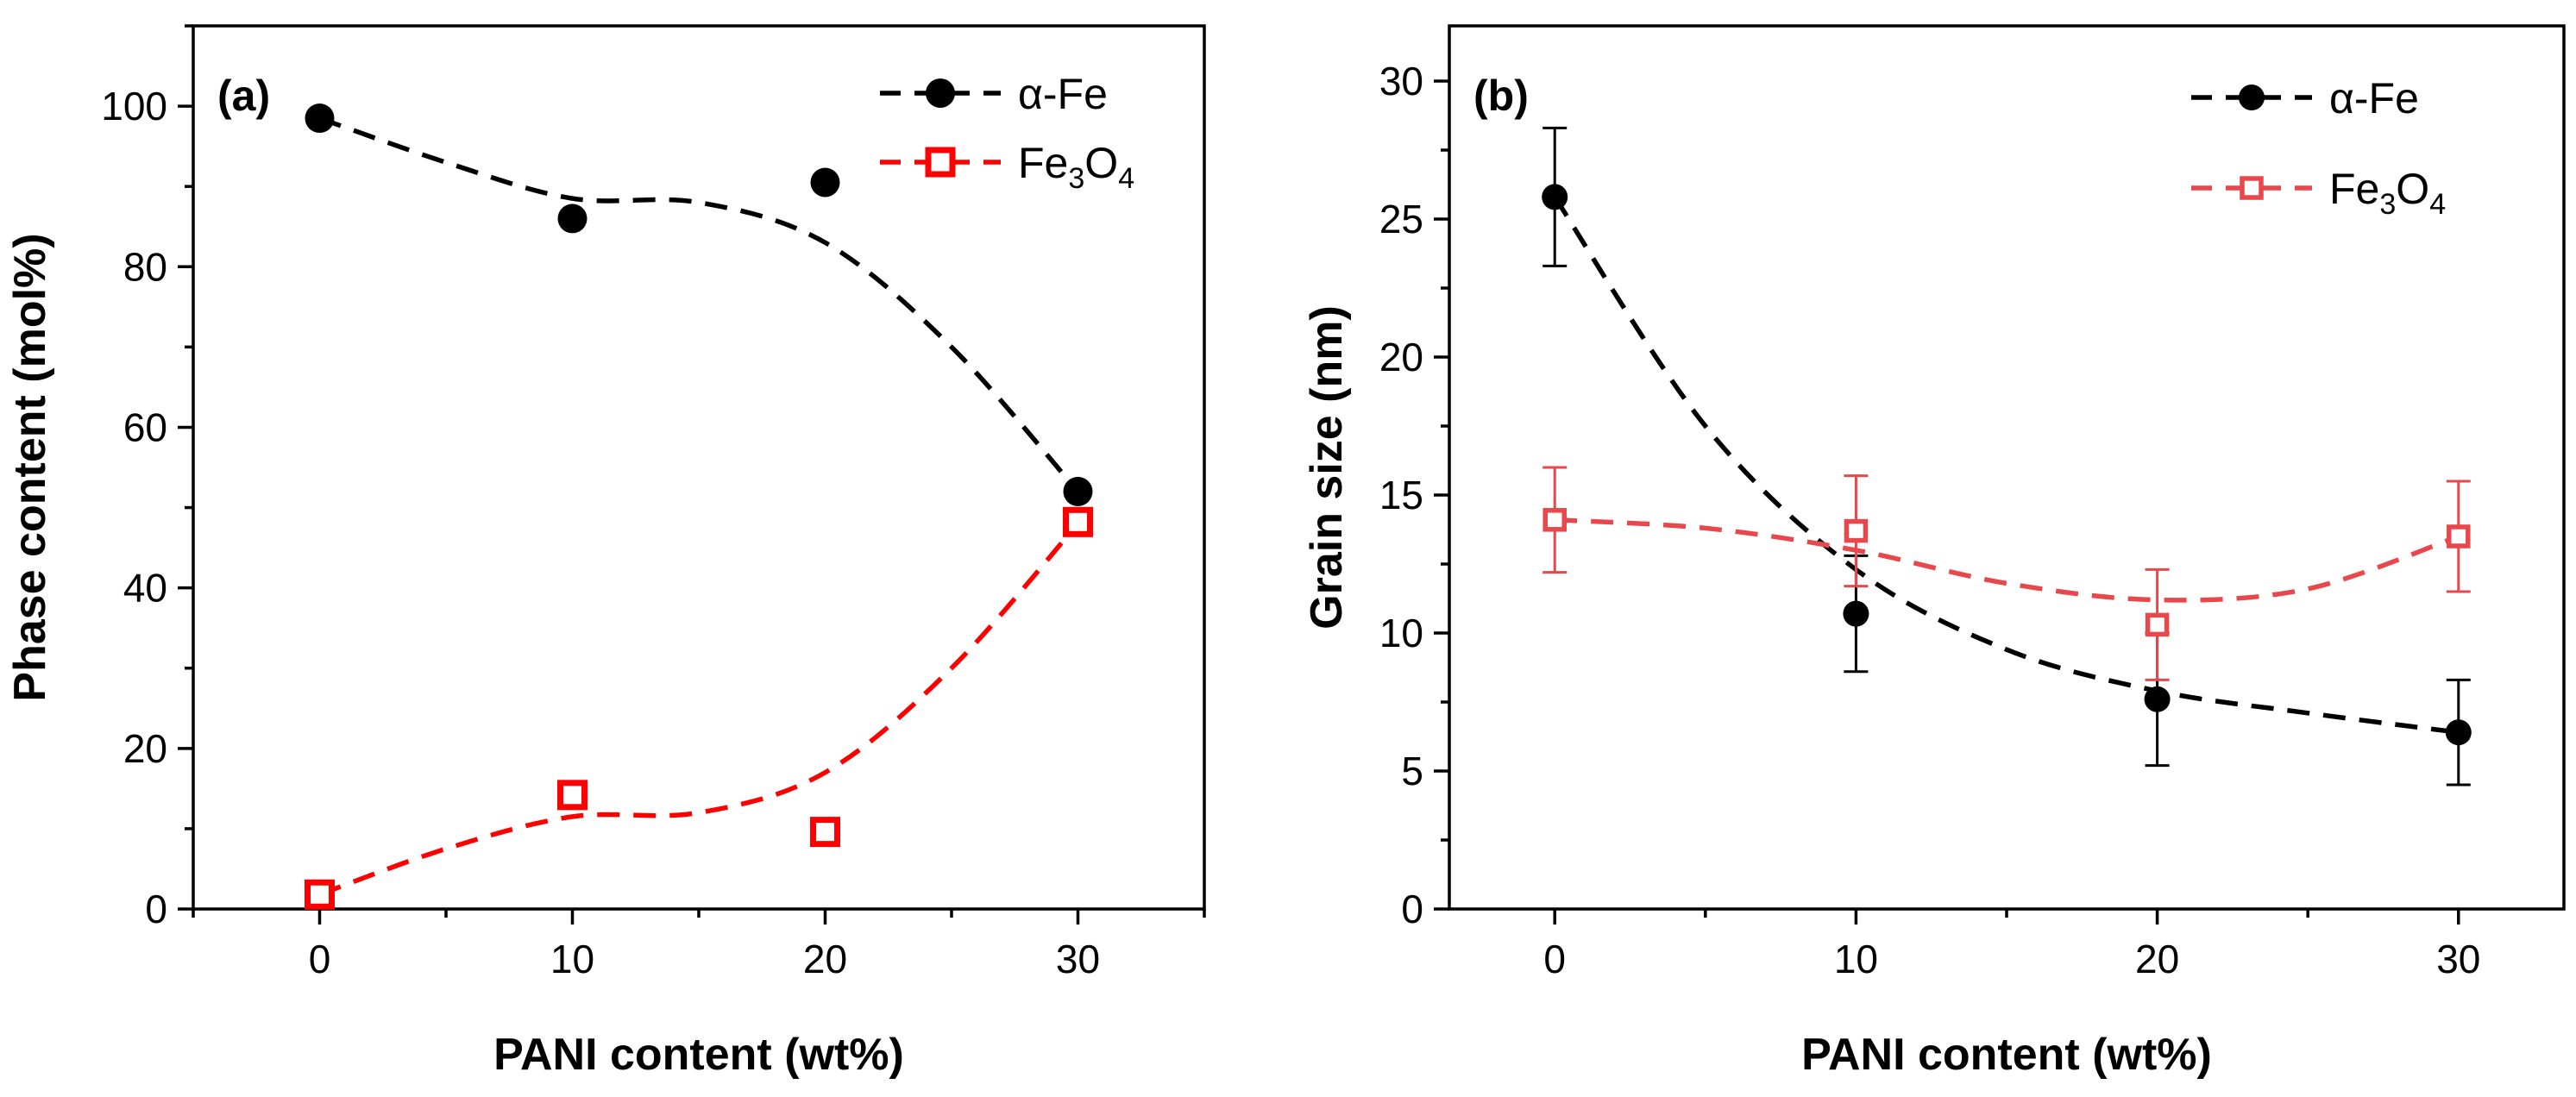  I want to click on y-tick-label: 30, so click(1401, 81).